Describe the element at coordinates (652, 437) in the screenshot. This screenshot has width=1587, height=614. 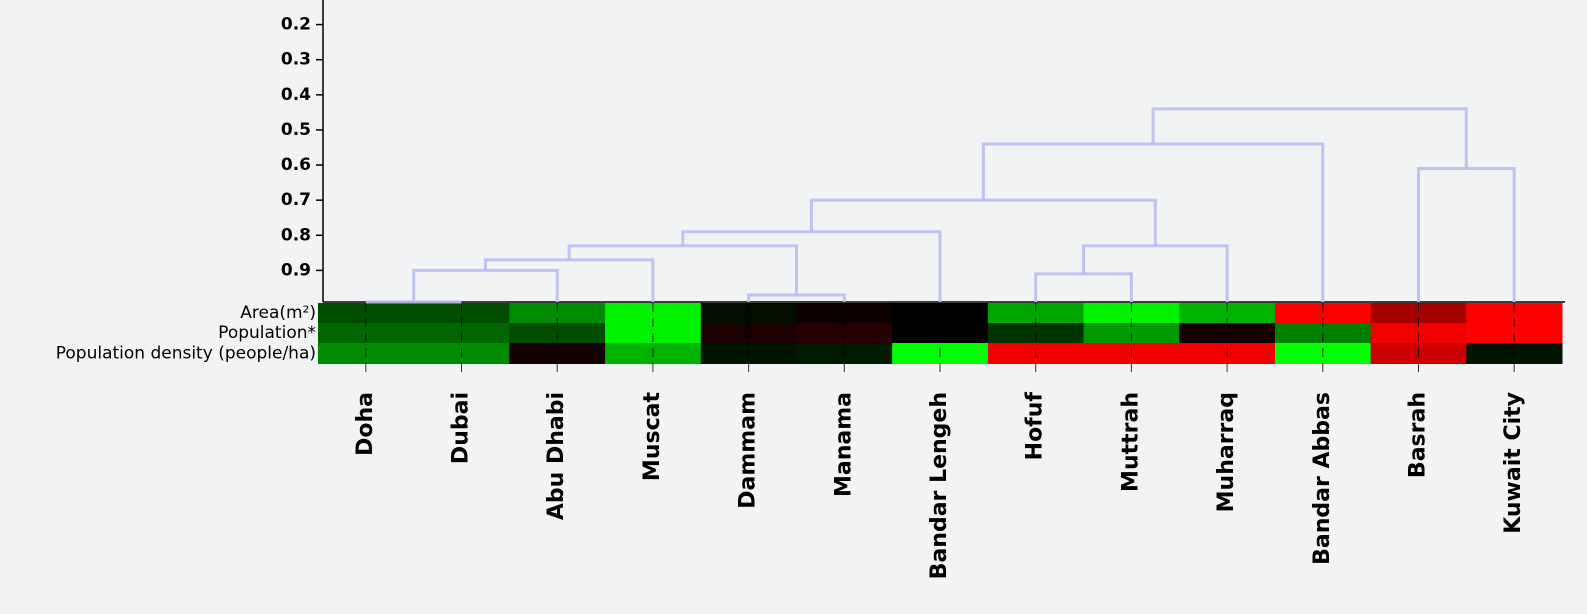
I see `x-tick-label: Muscat` at that location.